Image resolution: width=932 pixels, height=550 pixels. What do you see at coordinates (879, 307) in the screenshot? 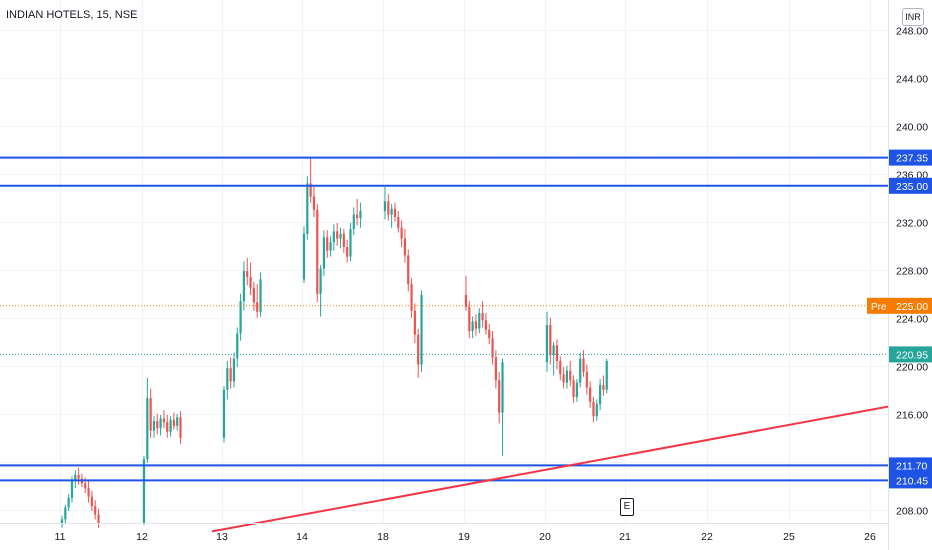
I see `svg-text: Pre` at bounding box center [879, 307].